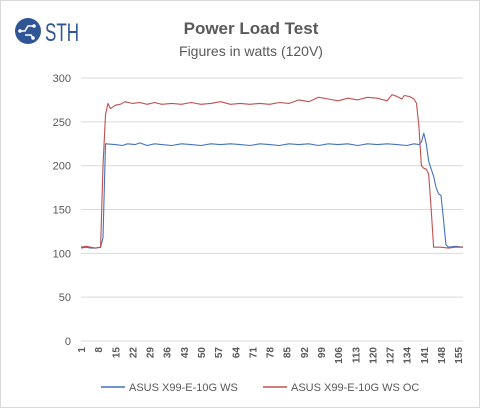 This screenshot has height=408, width=480. What do you see at coordinates (68, 342) in the screenshot?
I see `y-tick-label-0: 0` at bounding box center [68, 342].